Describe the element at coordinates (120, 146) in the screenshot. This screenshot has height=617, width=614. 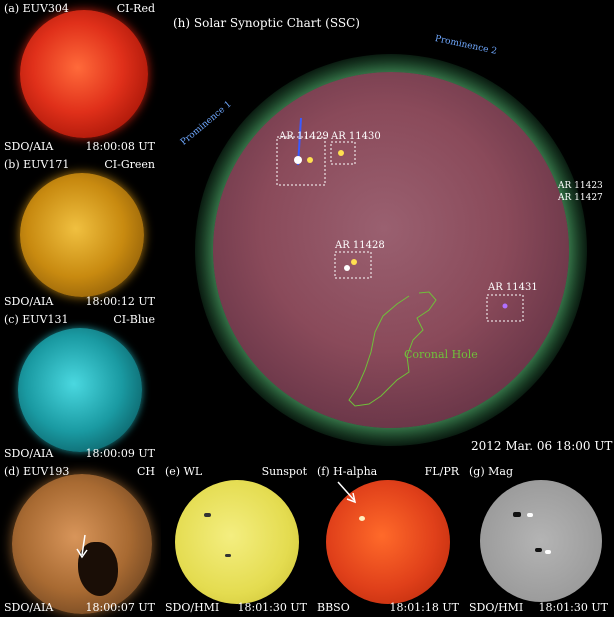
I see `panel-time: 18:00:08 UT` at that location.